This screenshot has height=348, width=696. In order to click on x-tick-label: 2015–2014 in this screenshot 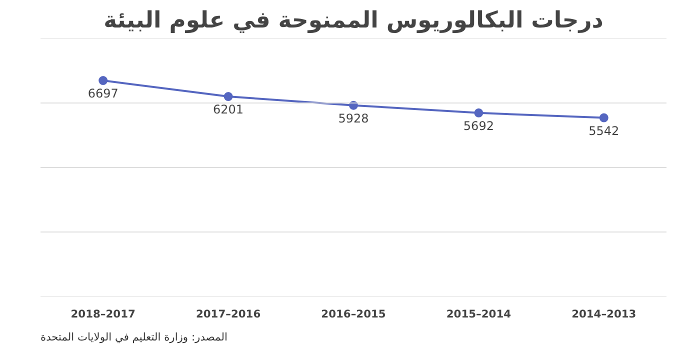, I will do `click(479, 314)`.